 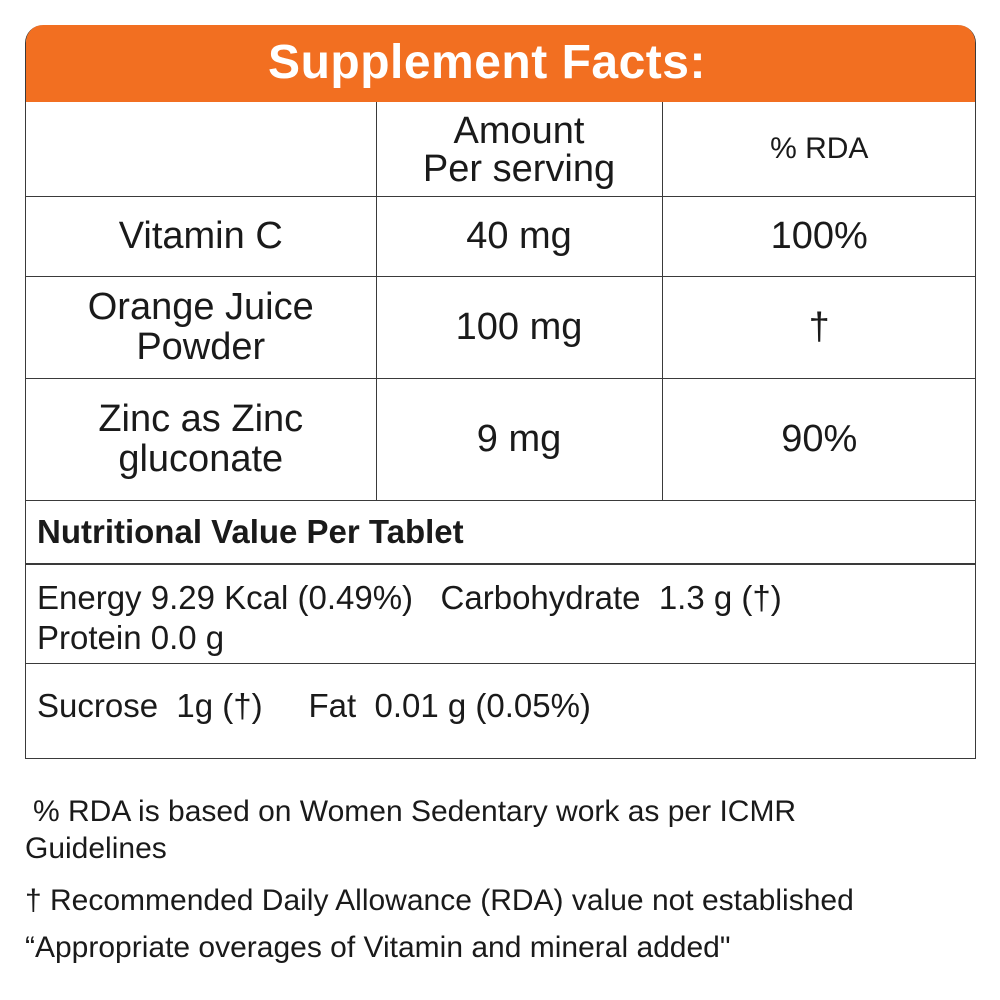 What do you see at coordinates (200, 307) in the screenshot?
I see `ingredient-name-line1: Orange Juice` at bounding box center [200, 307].